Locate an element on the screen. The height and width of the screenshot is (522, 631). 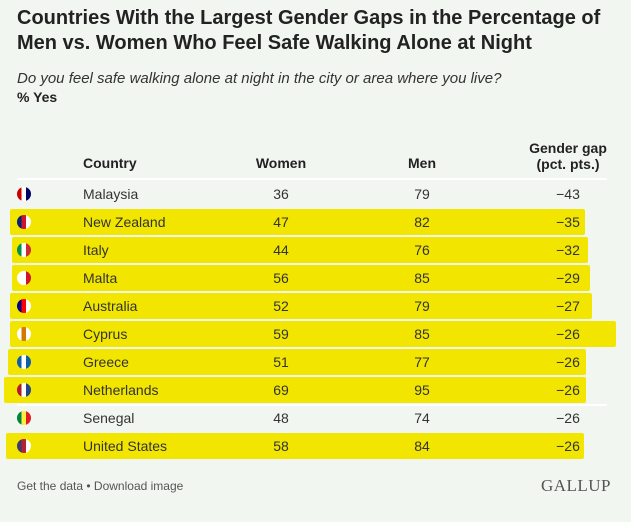
country-name: Greece is located at coordinates (106, 362).